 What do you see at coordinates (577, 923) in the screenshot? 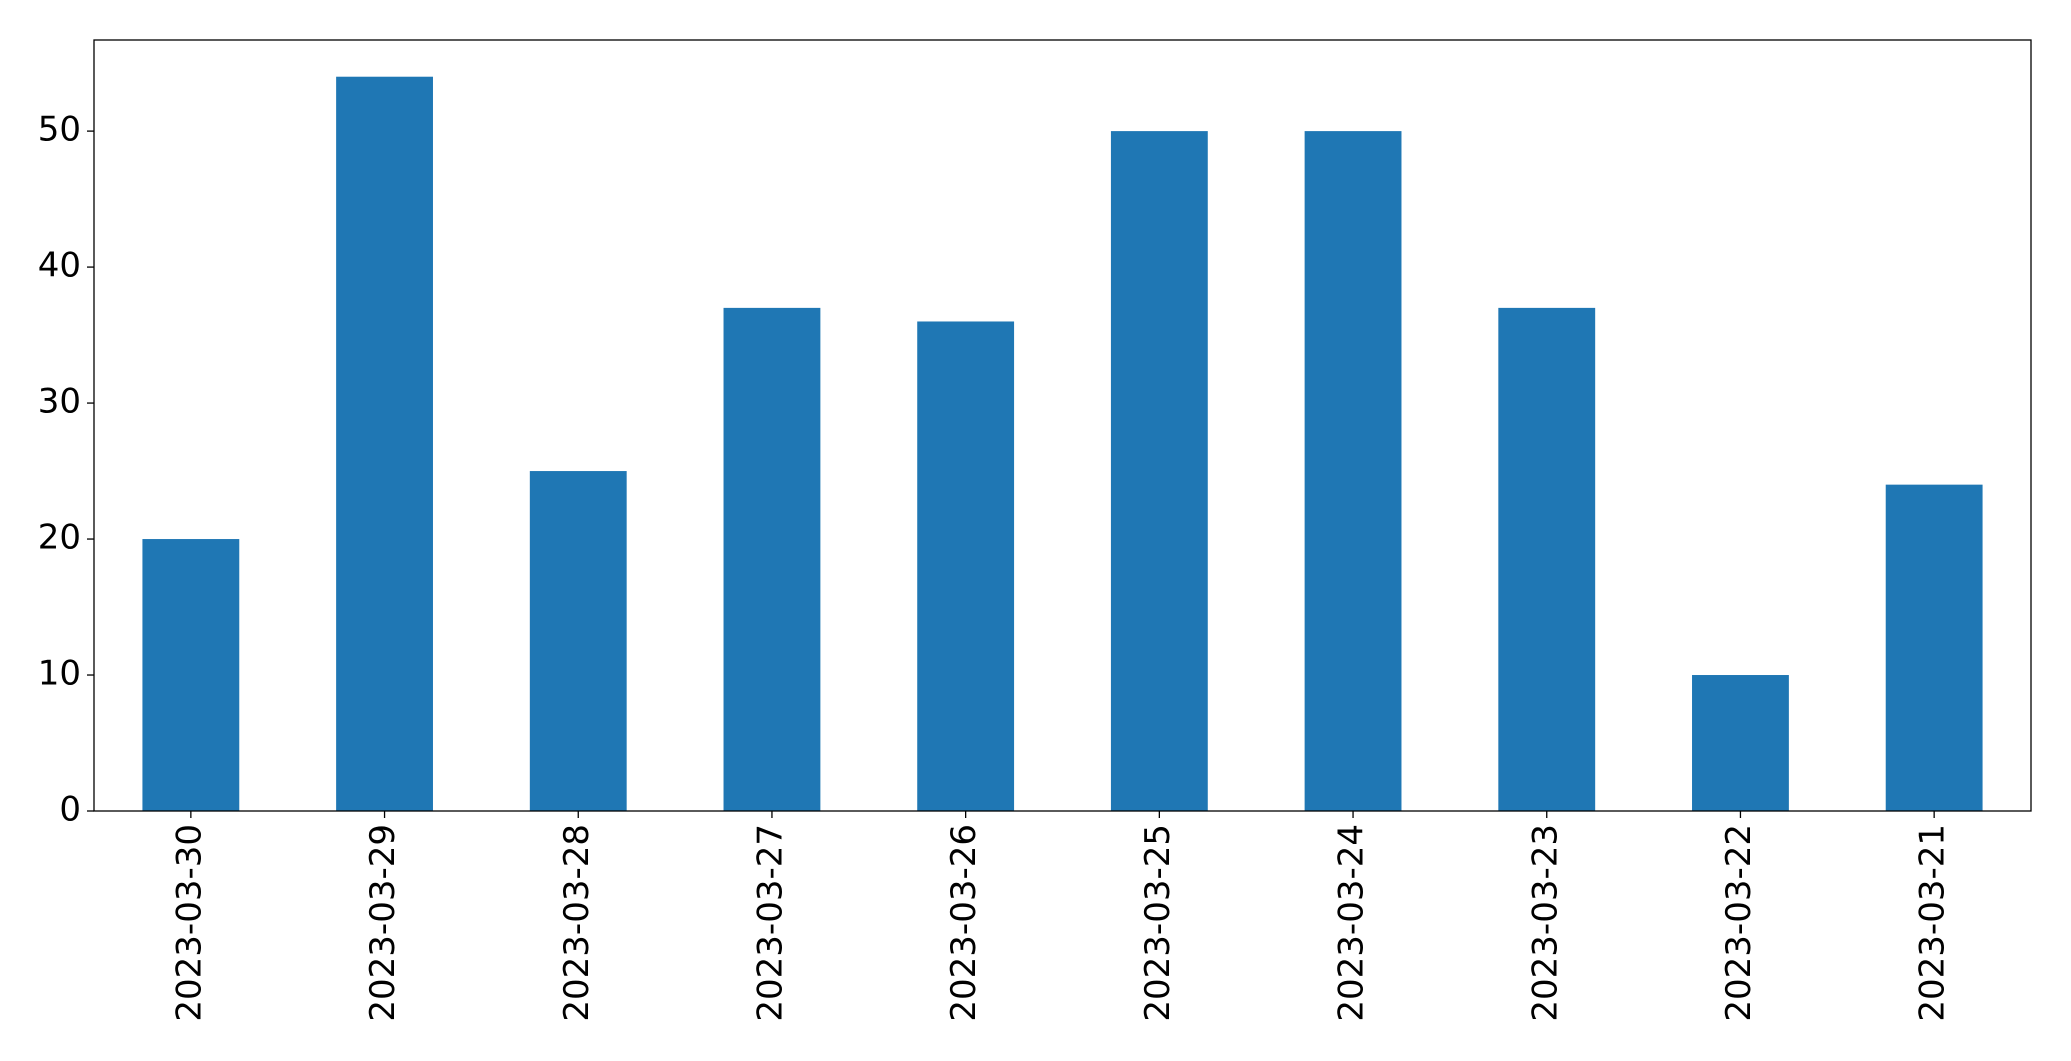
I see `x-tick-label: 2023-03-28` at bounding box center [577, 923].